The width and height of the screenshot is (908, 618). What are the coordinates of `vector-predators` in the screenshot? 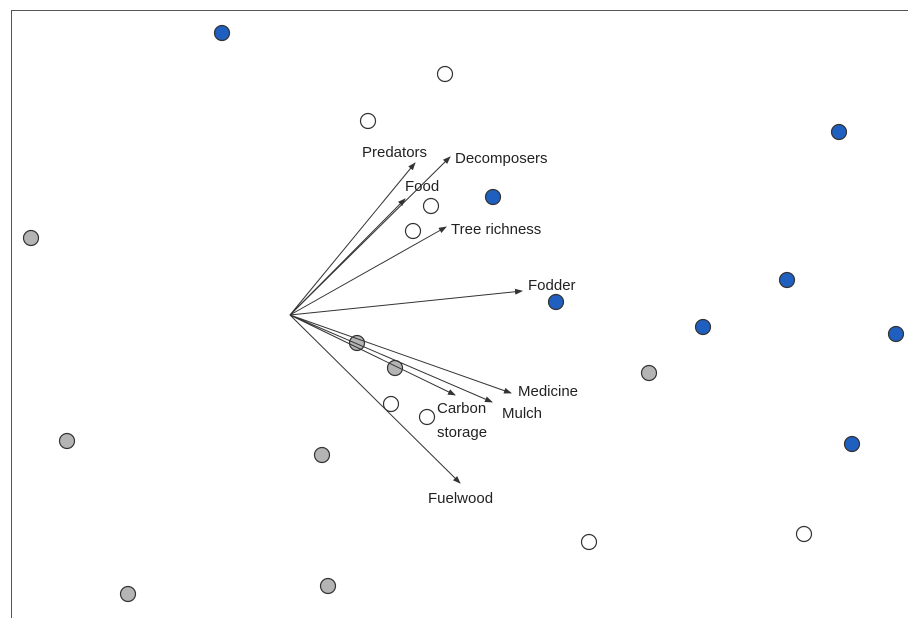 It's located at (352, 239).